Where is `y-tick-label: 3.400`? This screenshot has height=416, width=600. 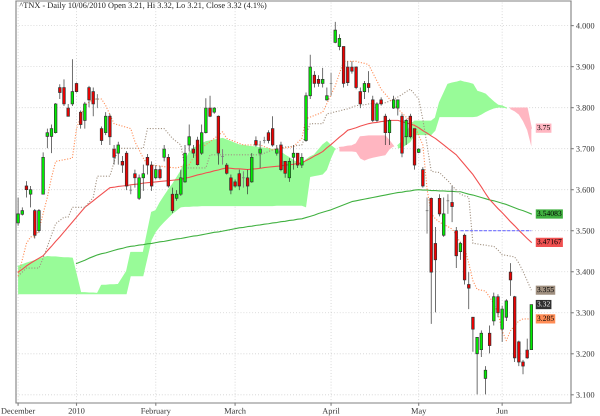 y-tick-label: 3.400 is located at coordinates (585, 272).